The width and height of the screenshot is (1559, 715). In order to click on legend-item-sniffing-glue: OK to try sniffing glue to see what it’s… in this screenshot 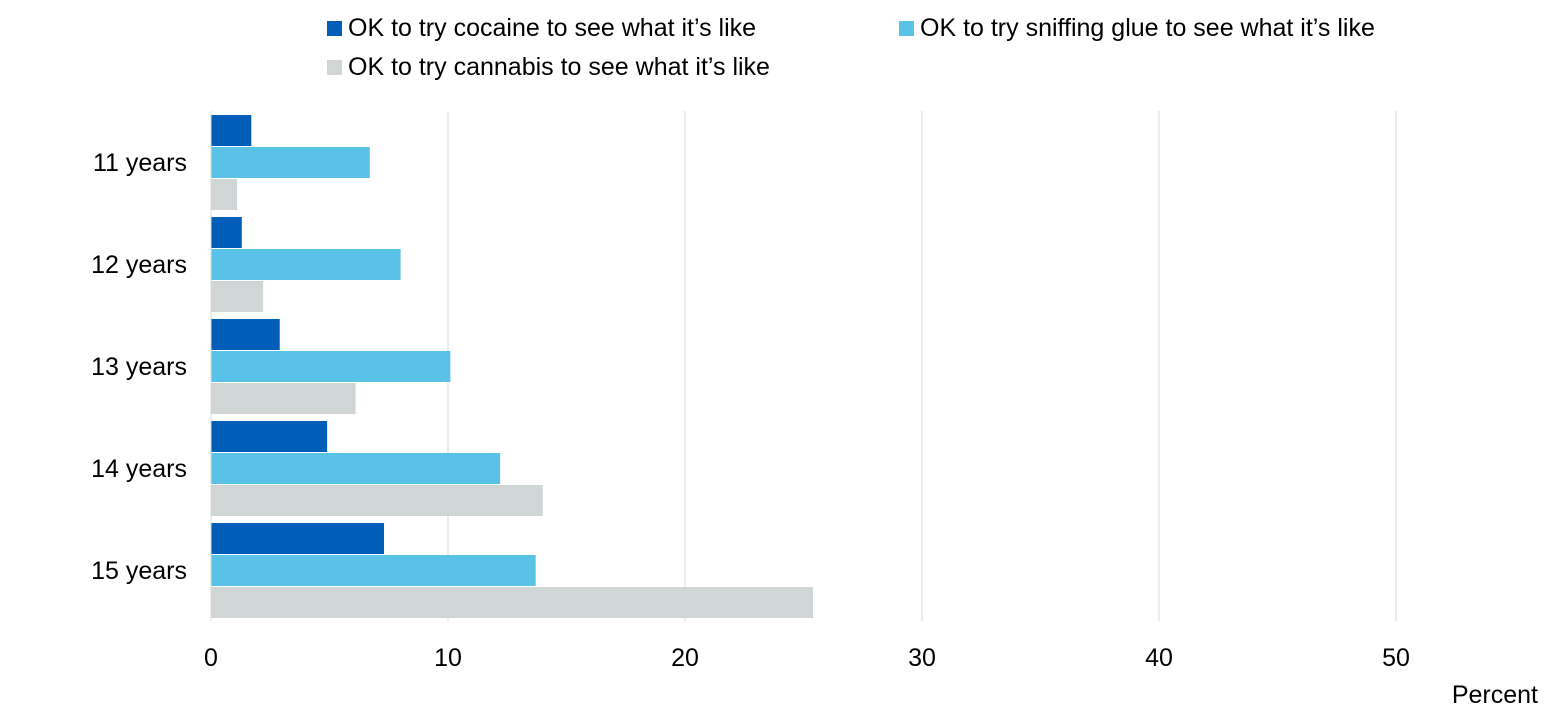, I will do `click(1137, 28)`.